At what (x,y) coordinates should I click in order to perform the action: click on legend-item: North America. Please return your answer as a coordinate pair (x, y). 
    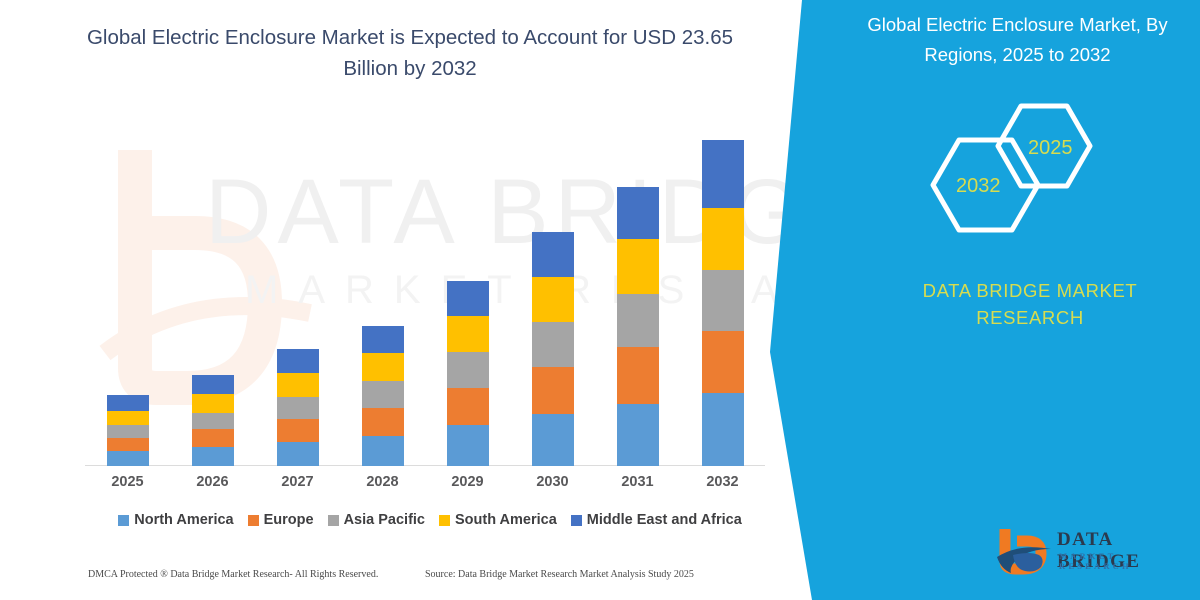
    Looking at the image, I should click on (176, 520).